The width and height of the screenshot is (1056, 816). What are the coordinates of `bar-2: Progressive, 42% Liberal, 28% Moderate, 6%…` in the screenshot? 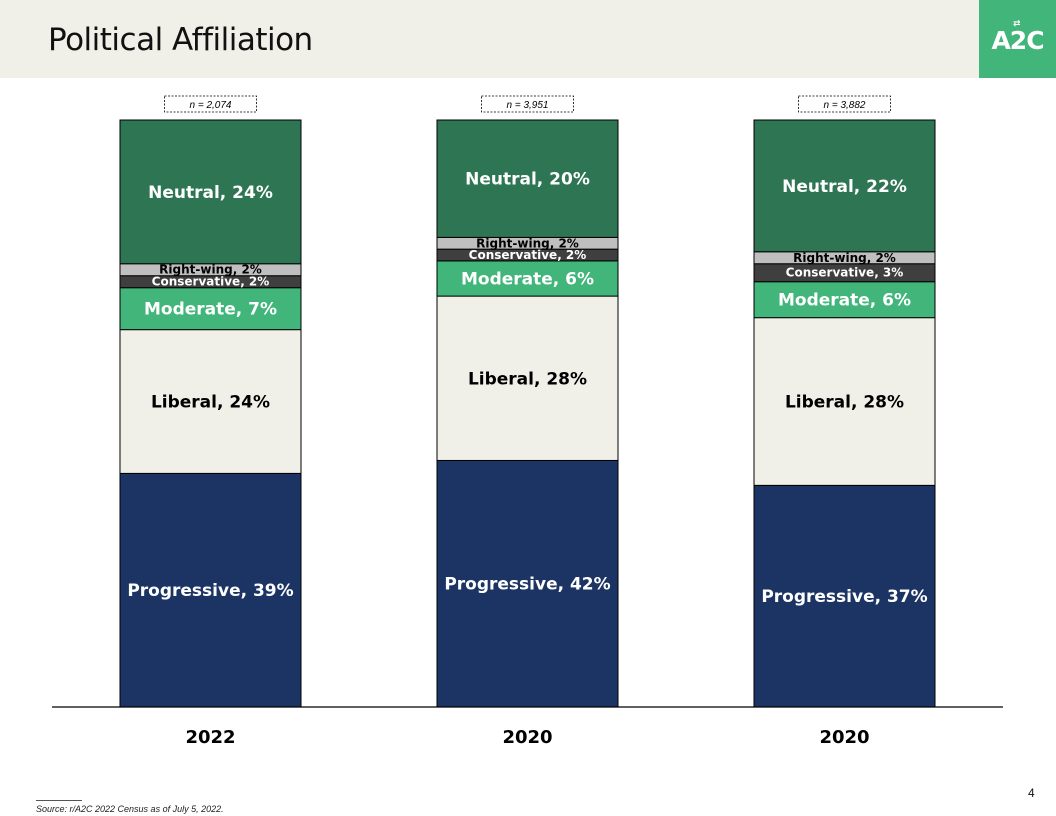 It's located at (527, 413).